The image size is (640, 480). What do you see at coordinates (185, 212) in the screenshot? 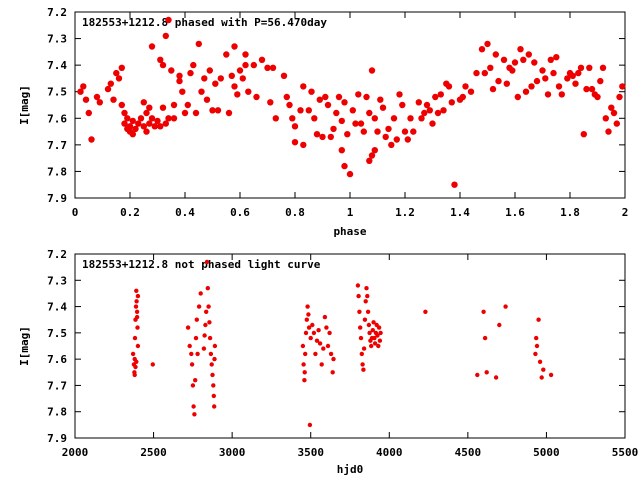
I see `x-tick-label: 0.4` at bounding box center [185, 212].